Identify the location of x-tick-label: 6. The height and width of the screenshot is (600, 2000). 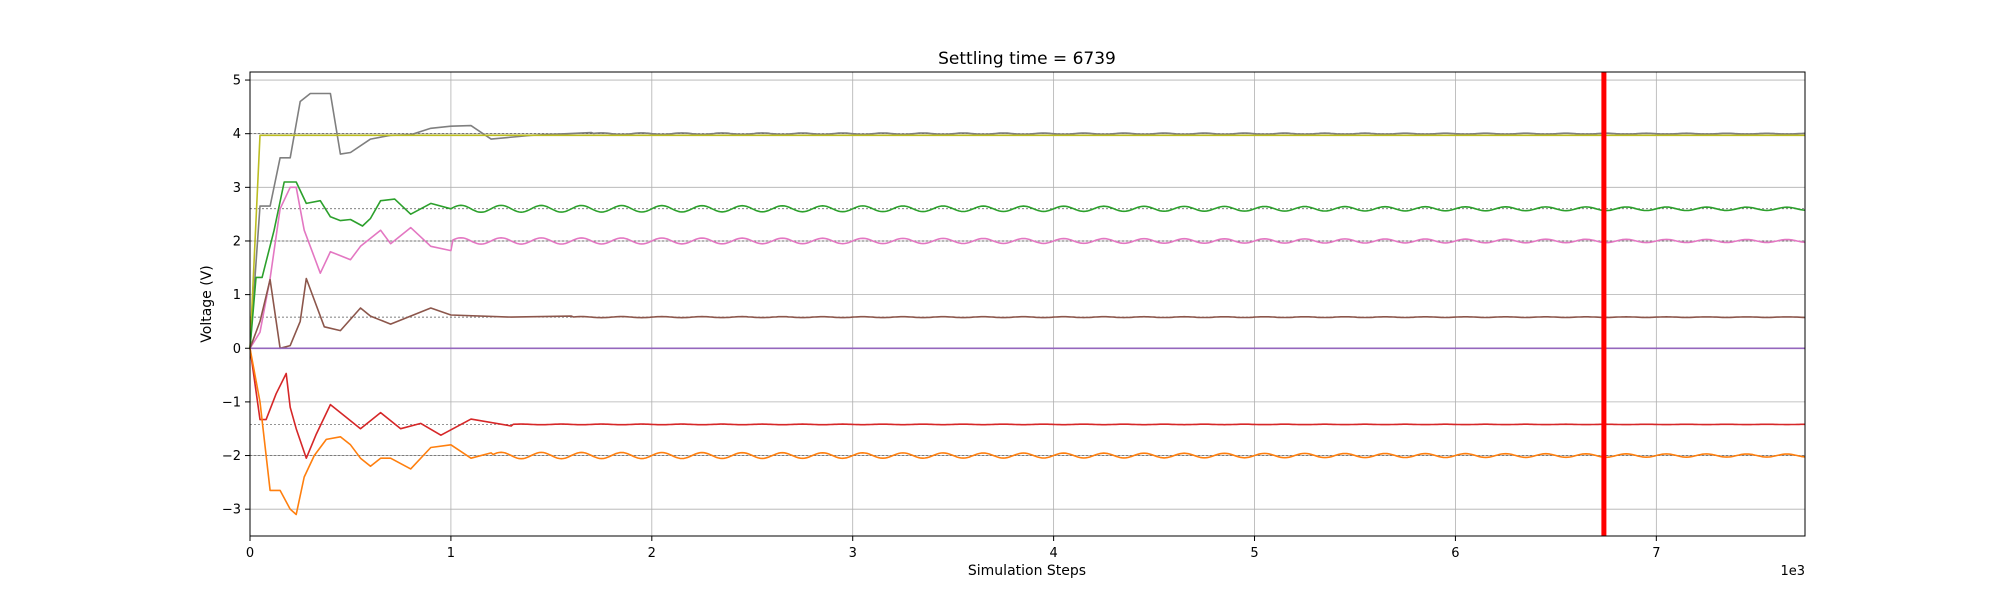
(1455, 553).